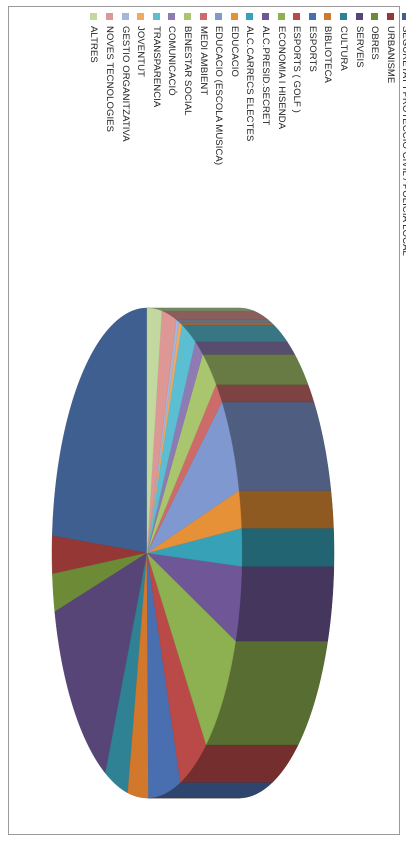  Describe the element at coordinates (194, 597) in the screenshot. I see `pie-slice-alc-presid-secret` at that location.